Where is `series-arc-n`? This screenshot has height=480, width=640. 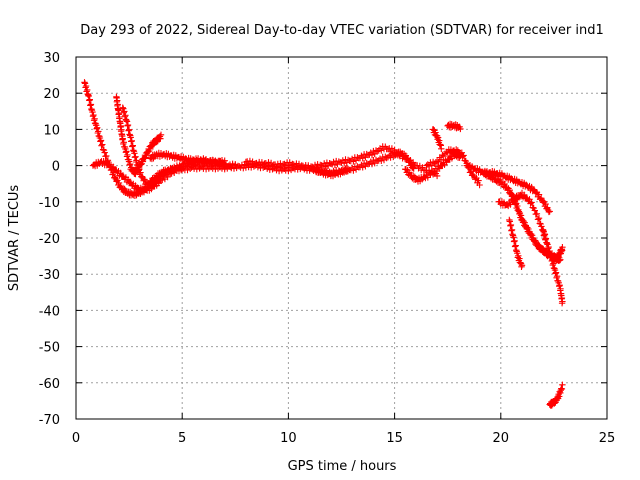 series-arc-n is located at coordinates (553, 267).